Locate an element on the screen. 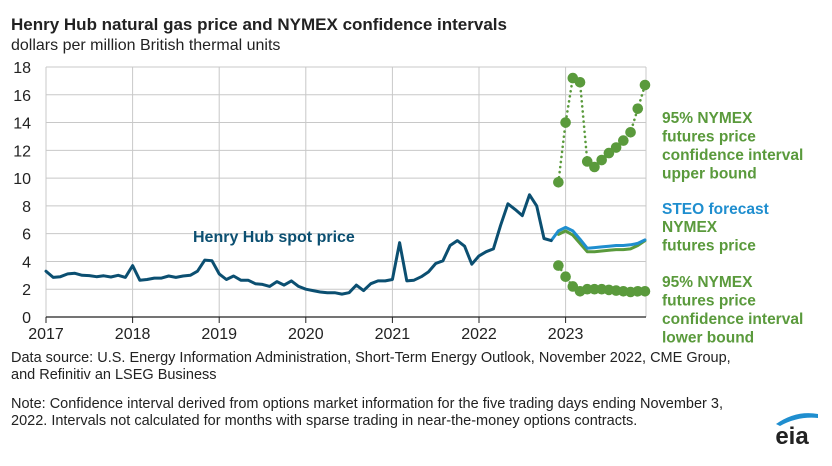  x-tick-label: 2023 is located at coordinates (566, 334).